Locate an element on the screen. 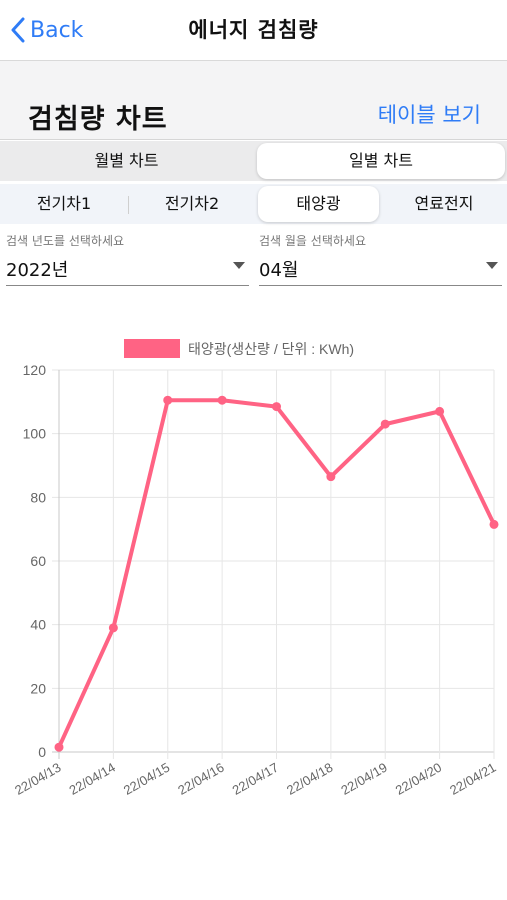  year-select: 검색 년도를 선택하세요 2022년 is located at coordinates (127, 258).